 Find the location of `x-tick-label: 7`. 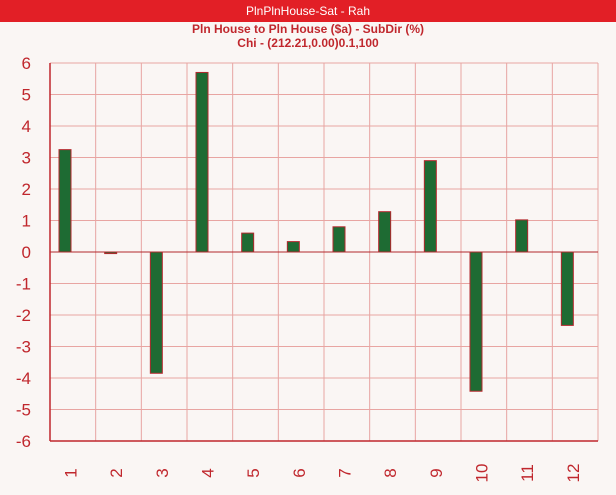

x-tick-label: 7 is located at coordinates (344, 472).